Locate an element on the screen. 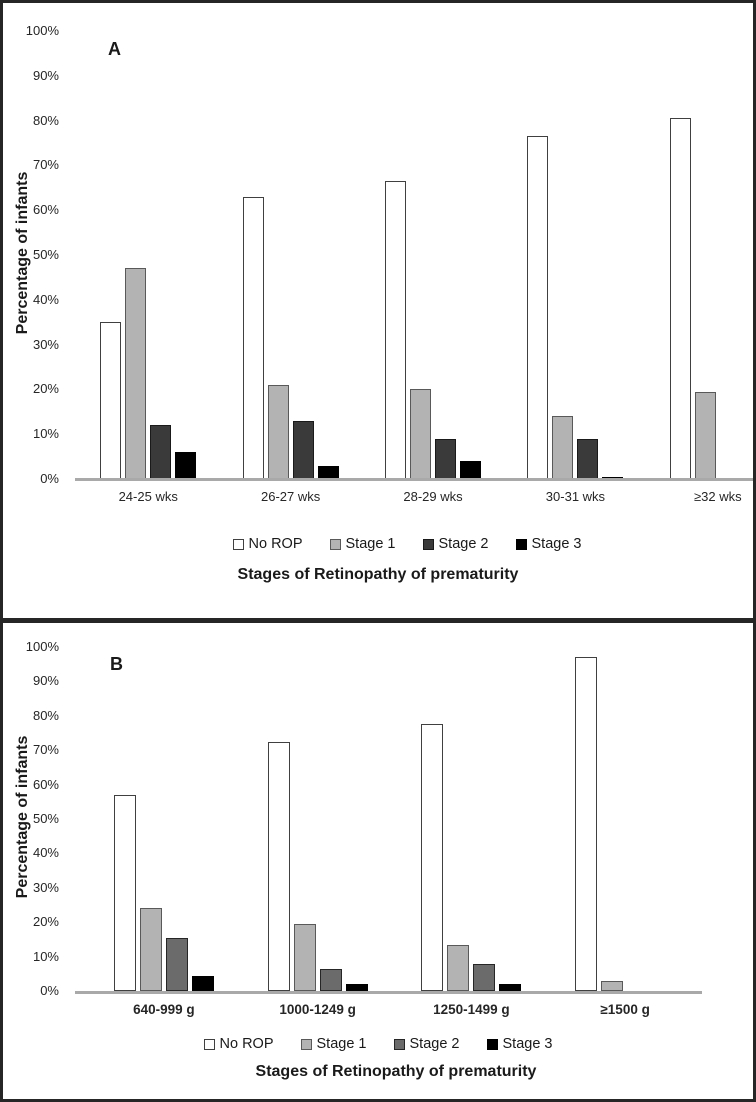  x-tick-label: 28-29 wks is located at coordinates (433, 496).